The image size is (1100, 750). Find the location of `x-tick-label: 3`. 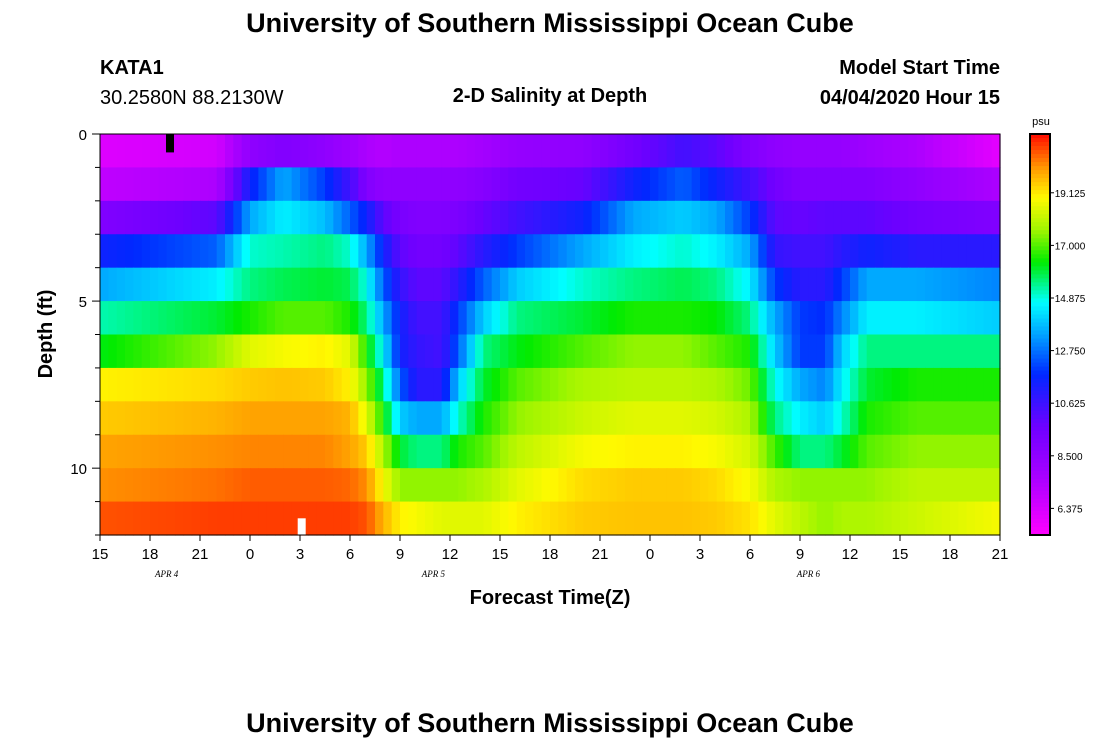

x-tick-label: 3 is located at coordinates (700, 554).